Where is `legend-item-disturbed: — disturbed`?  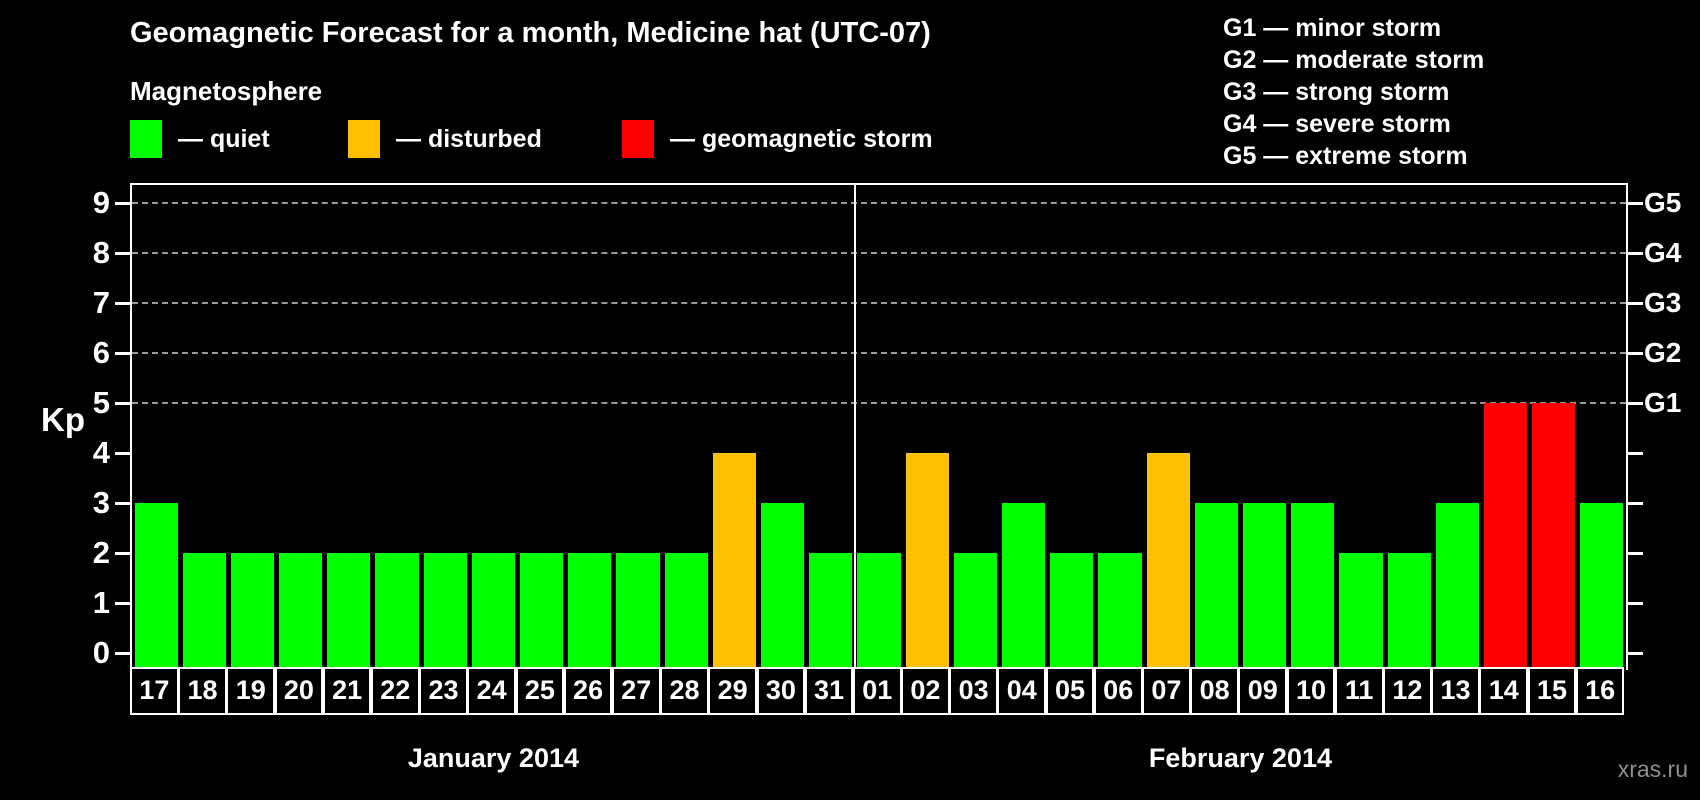 legend-item-disturbed: — disturbed is located at coordinates (445, 139).